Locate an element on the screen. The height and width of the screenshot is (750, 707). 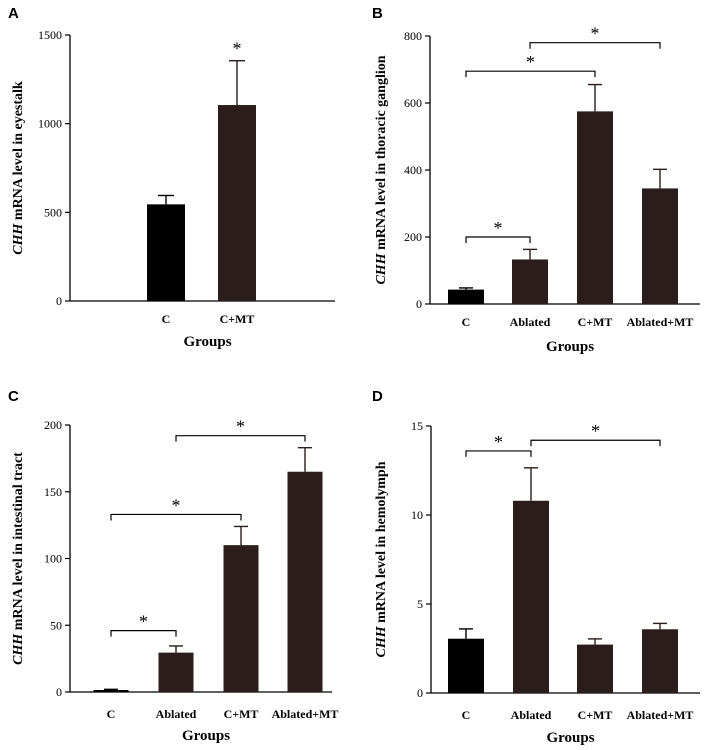
y-tick-label: 5 is located at coordinates (420, 604).